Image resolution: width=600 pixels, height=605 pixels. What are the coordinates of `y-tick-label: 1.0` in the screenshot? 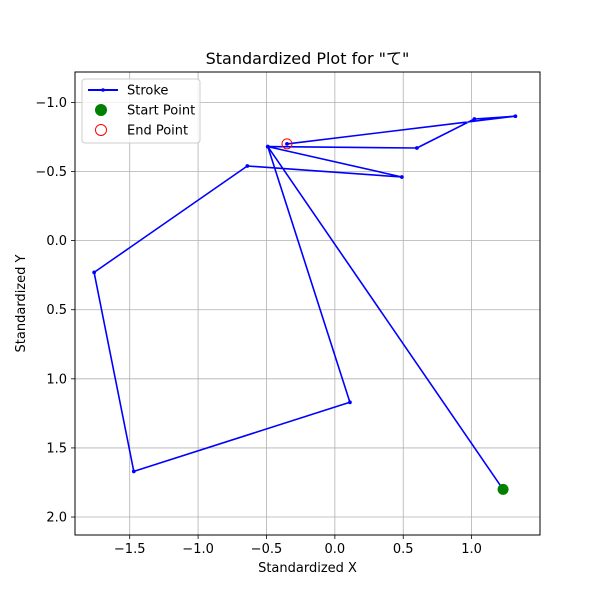 It's located at (56, 379).